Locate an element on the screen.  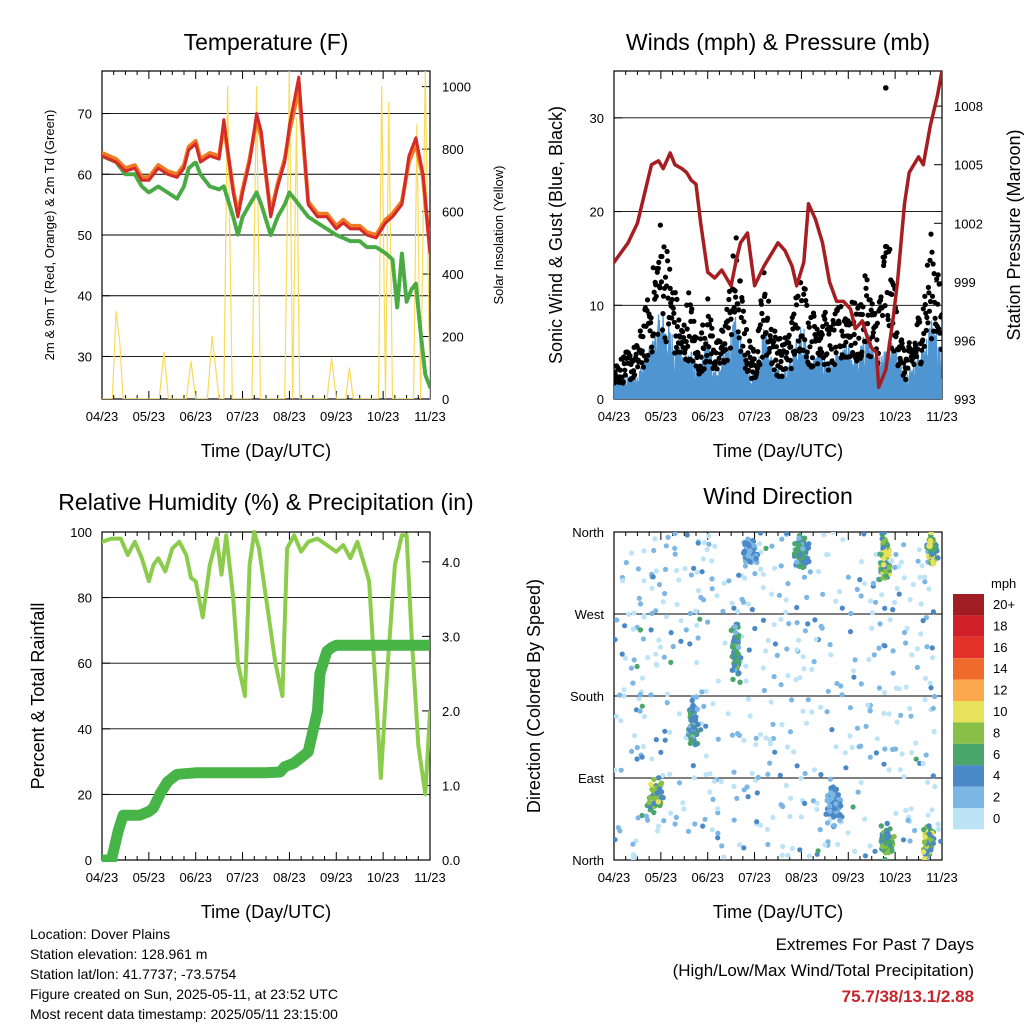
y2-tick-label: 800 is located at coordinates (453, 149).